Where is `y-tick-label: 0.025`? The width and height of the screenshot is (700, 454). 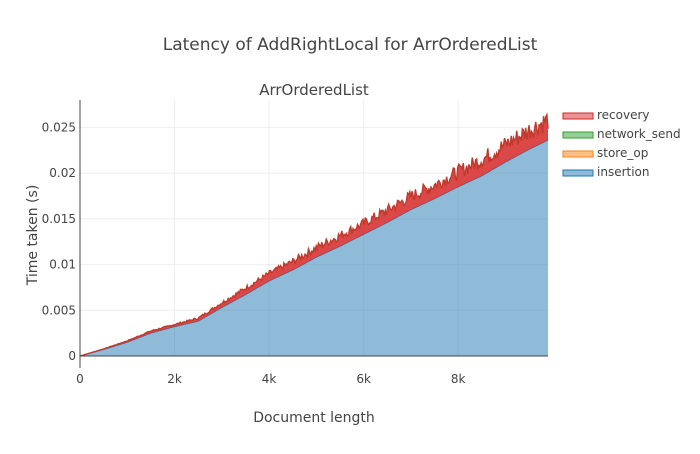
y-tick-label: 0.025 is located at coordinates (59, 127).